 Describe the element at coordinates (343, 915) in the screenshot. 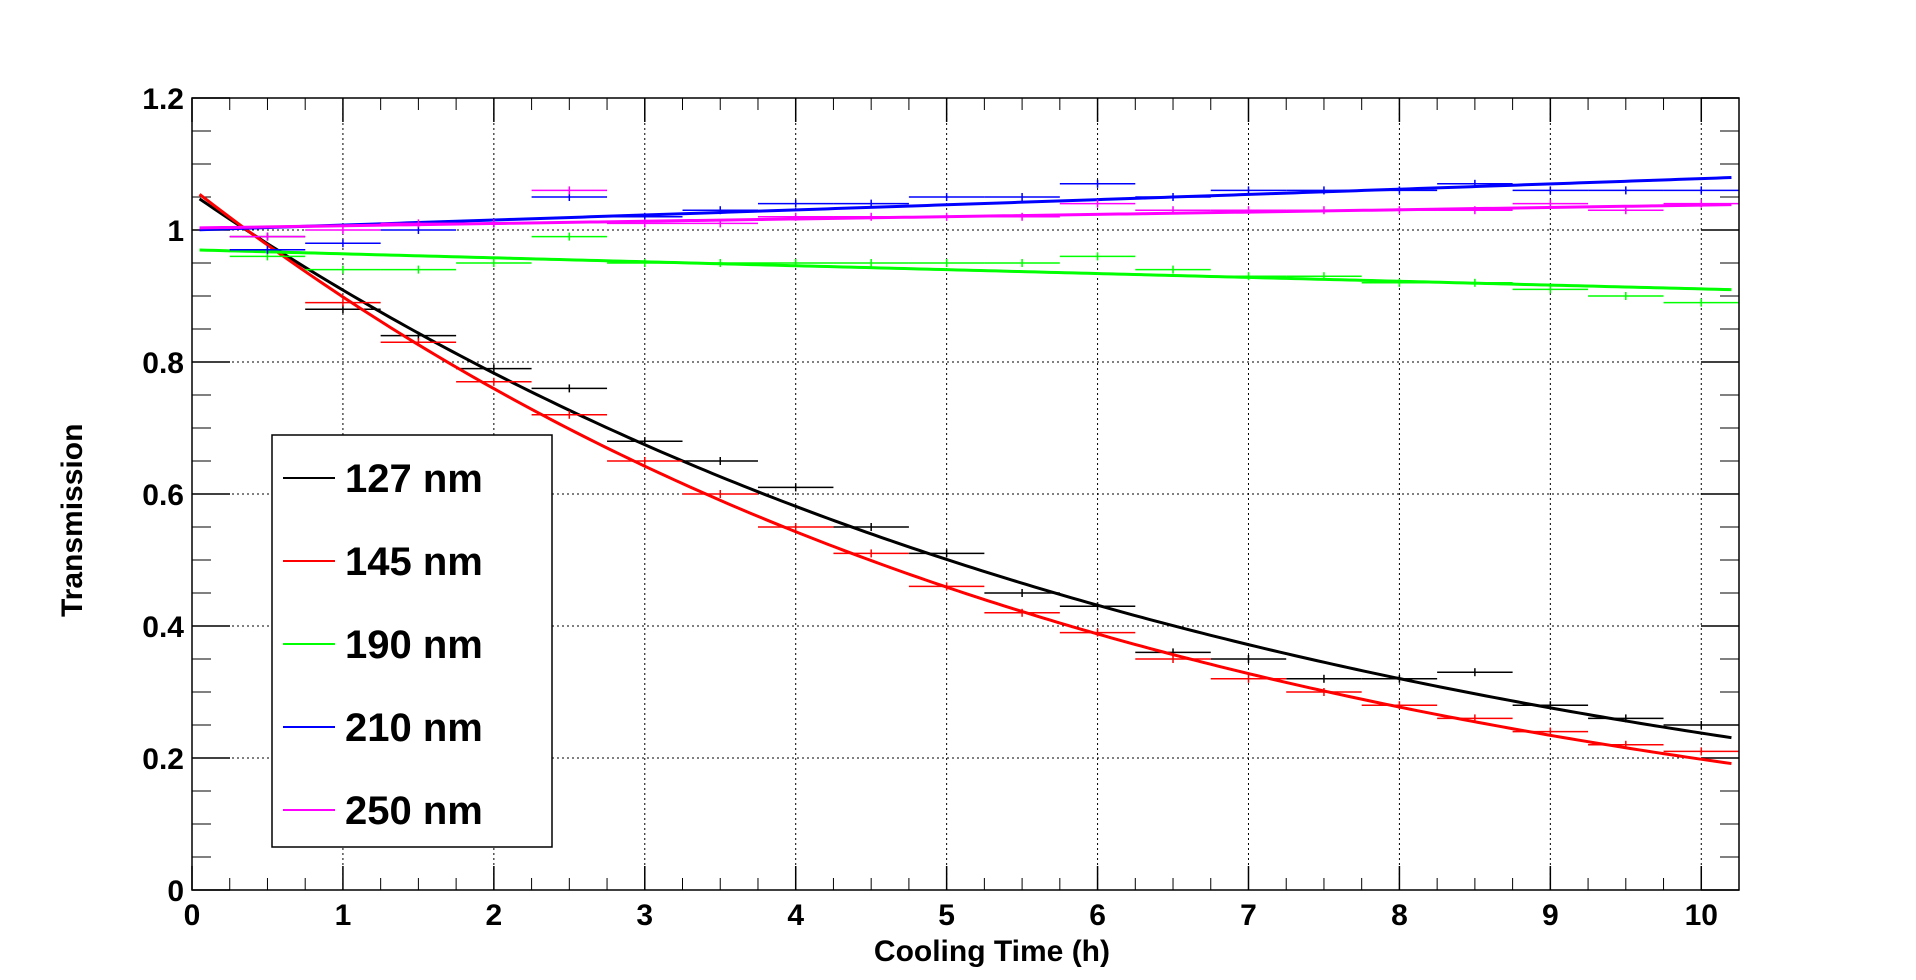

I see `x-tick-label: 1` at that location.